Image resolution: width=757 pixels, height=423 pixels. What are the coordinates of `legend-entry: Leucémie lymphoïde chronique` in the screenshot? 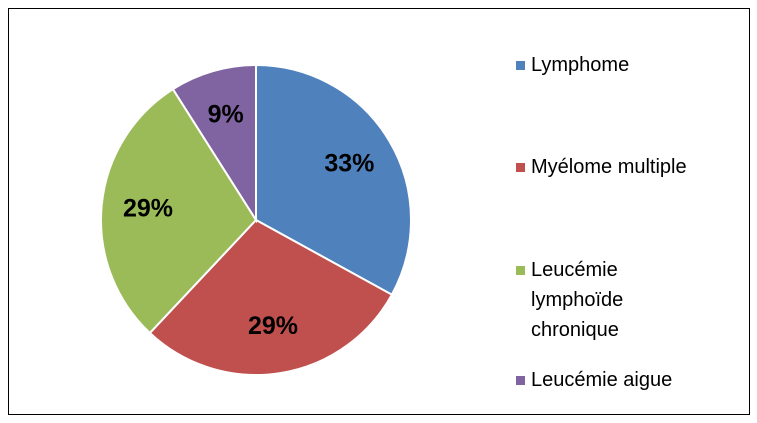 It's located at (611, 300).